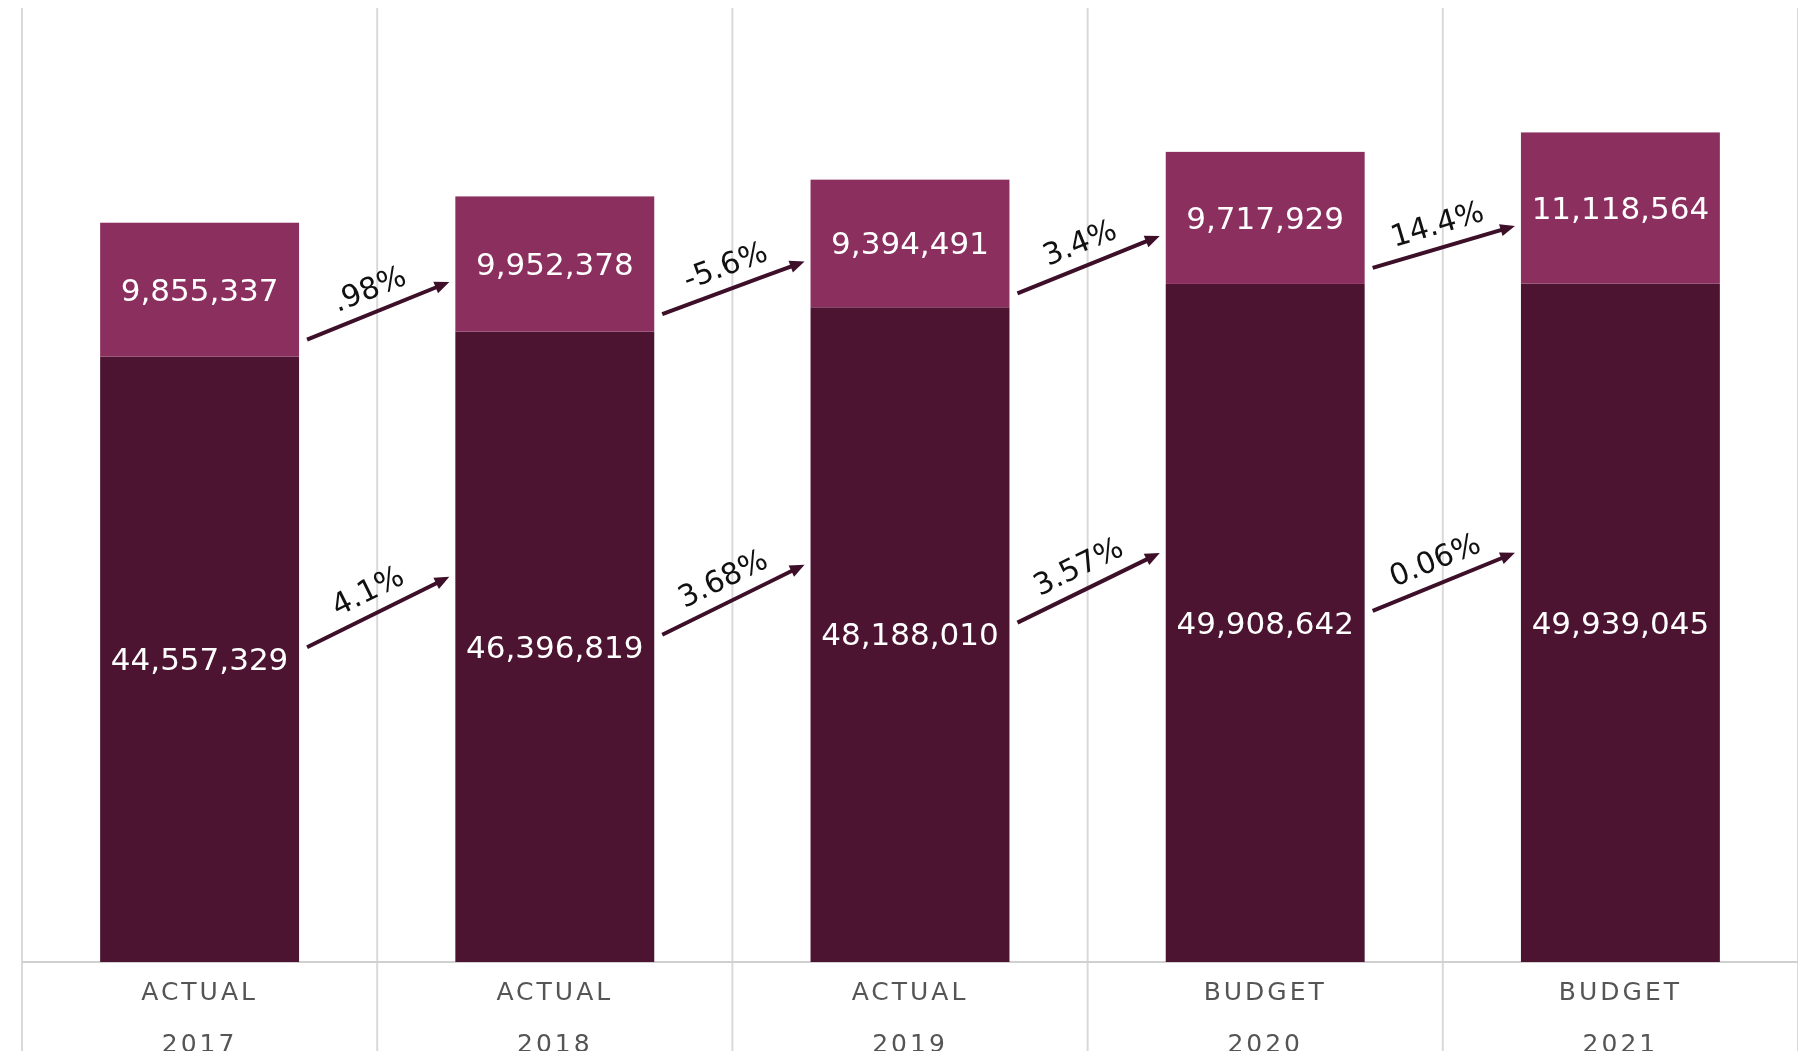  I want to click on data-label: 44,557,329, so click(199, 659).